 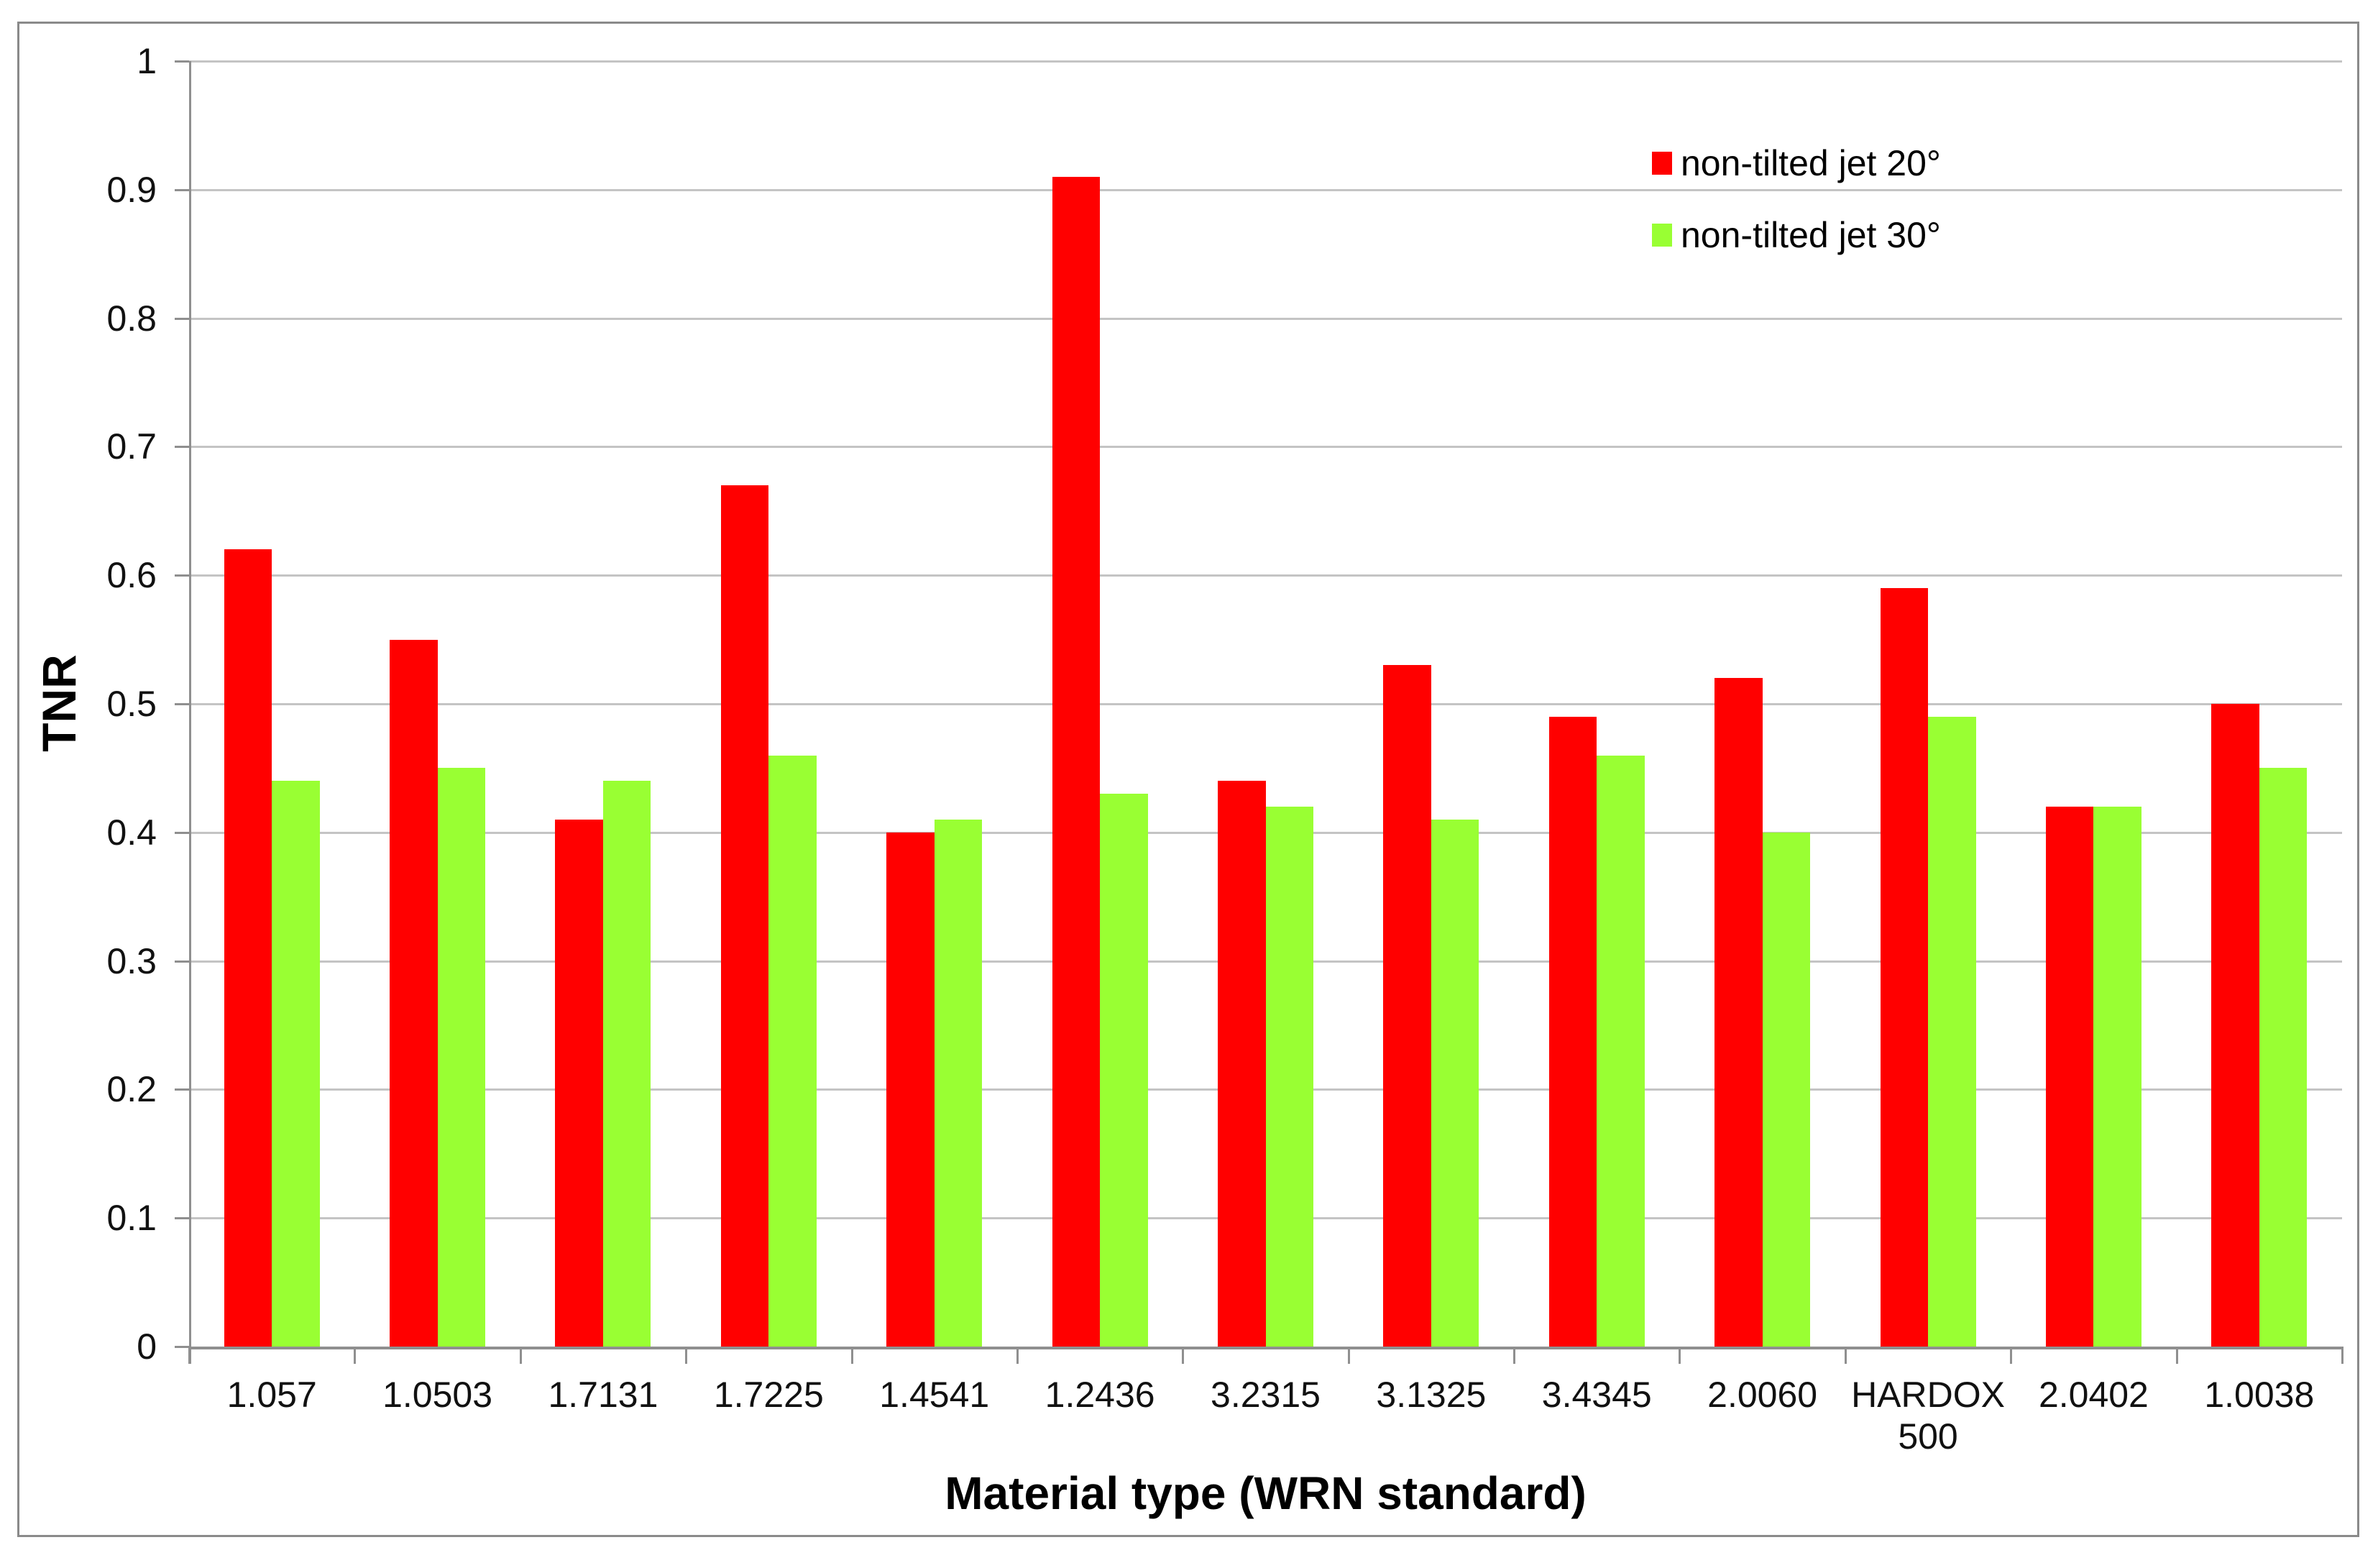 What do you see at coordinates (182, 447) in the screenshot?
I see `y-tick-0.7` at bounding box center [182, 447].